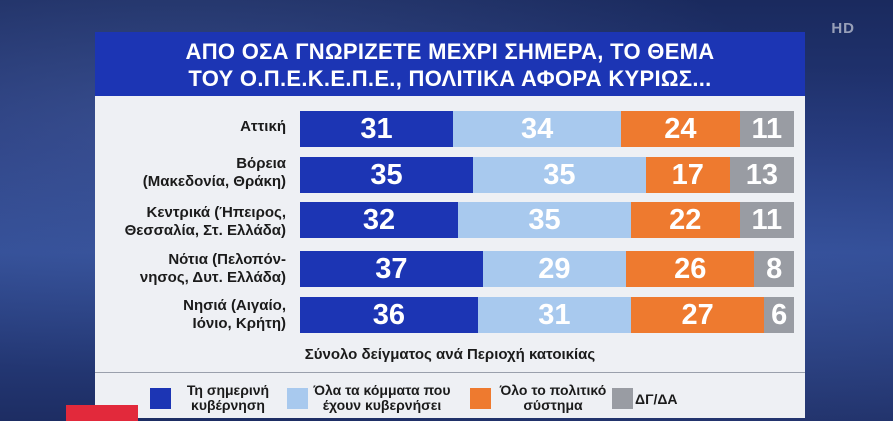  I want to click on data-label: 8, so click(774, 268).